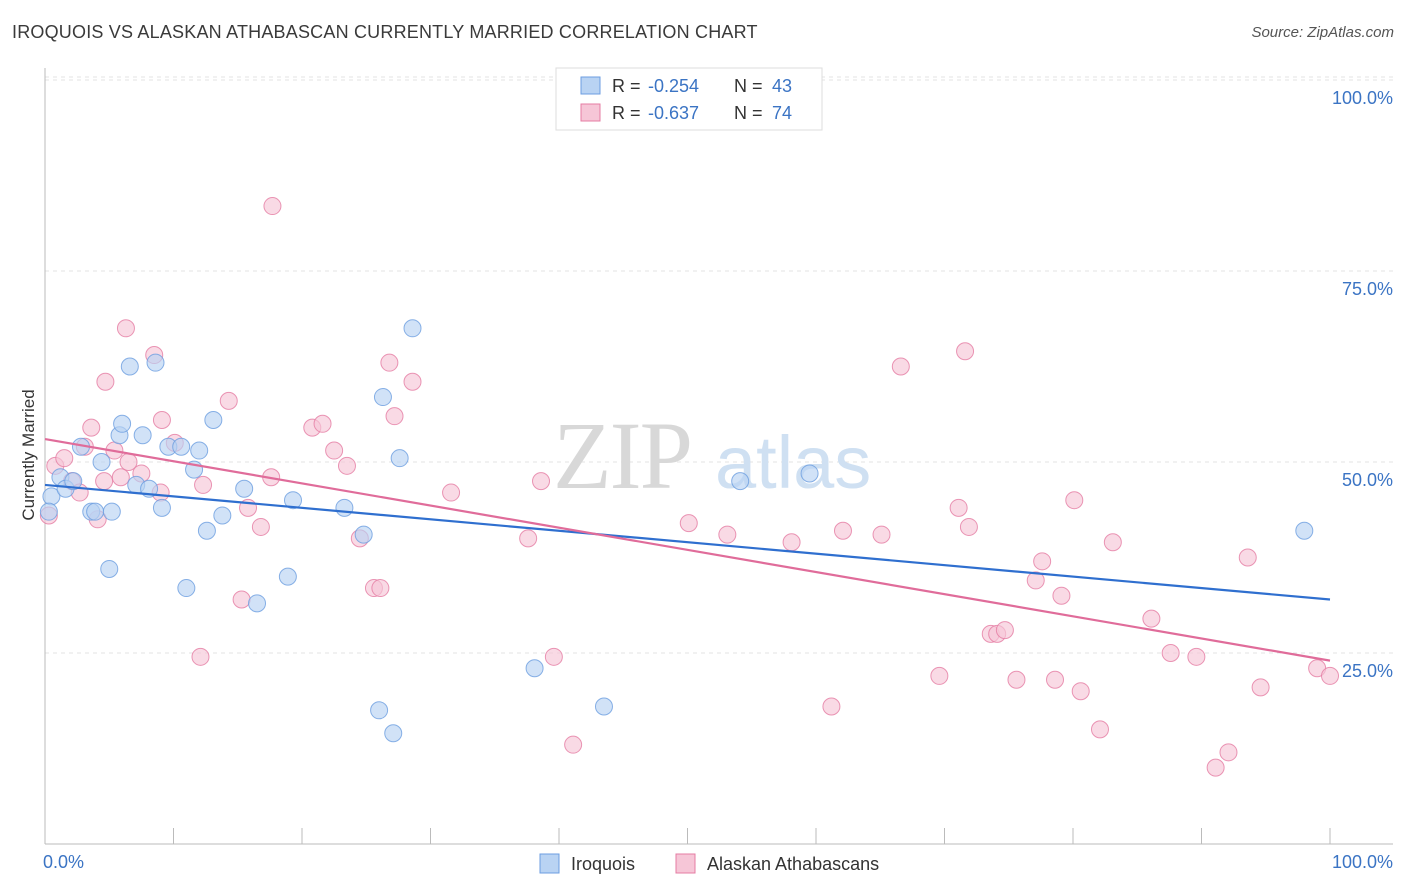 The image size is (1406, 892). I want to click on legend-swatch-iroquois, so click(549, 863).